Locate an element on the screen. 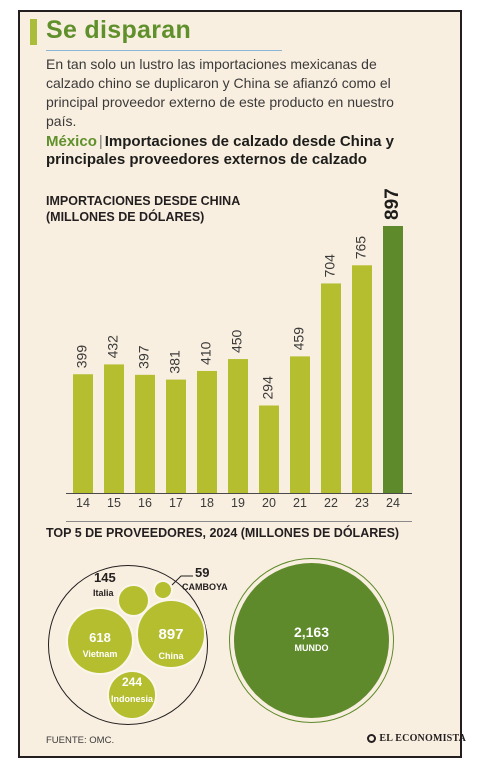  publisher-logo: EL ECONOMISTA is located at coordinates (416, 738).